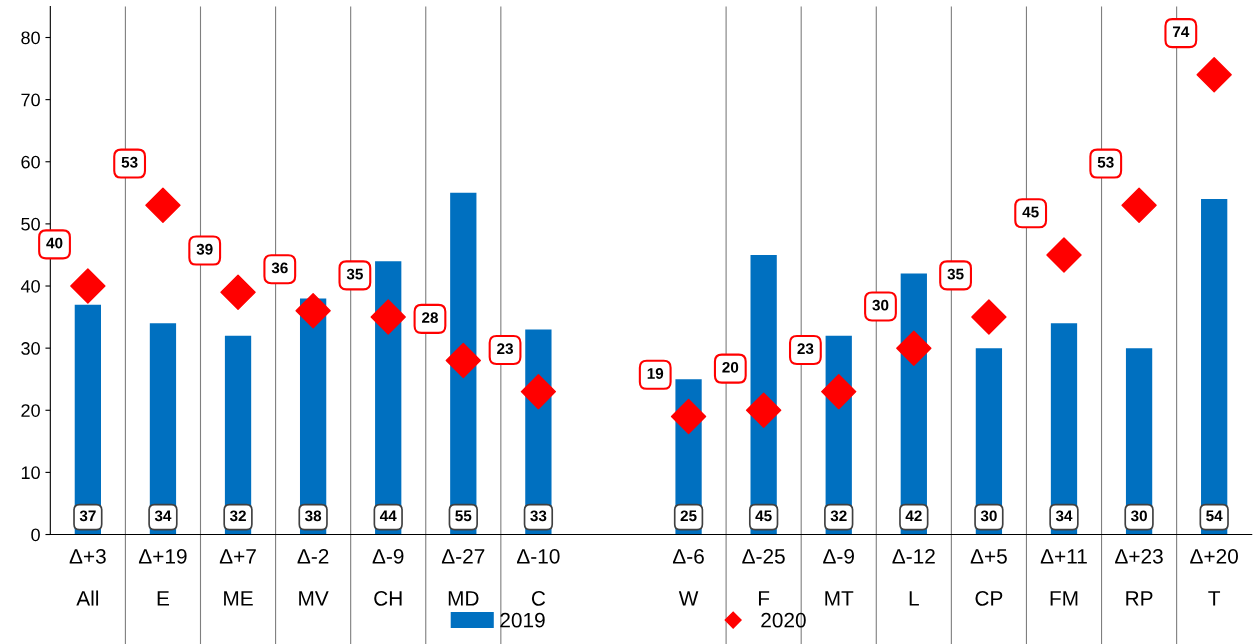 Image resolution: width=1258 pixels, height=644 pixels. Describe the element at coordinates (688, 516) in the screenshot. I see `data-label: 25` at that location.